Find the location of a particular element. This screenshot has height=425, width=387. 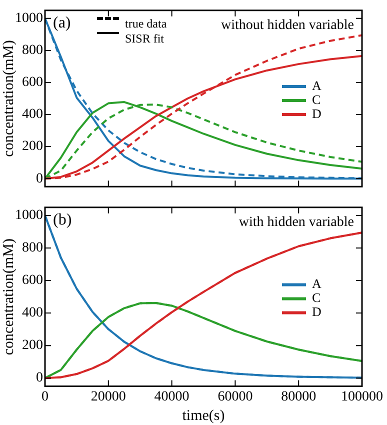

annotation: (a) is located at coordinates (62, 23).